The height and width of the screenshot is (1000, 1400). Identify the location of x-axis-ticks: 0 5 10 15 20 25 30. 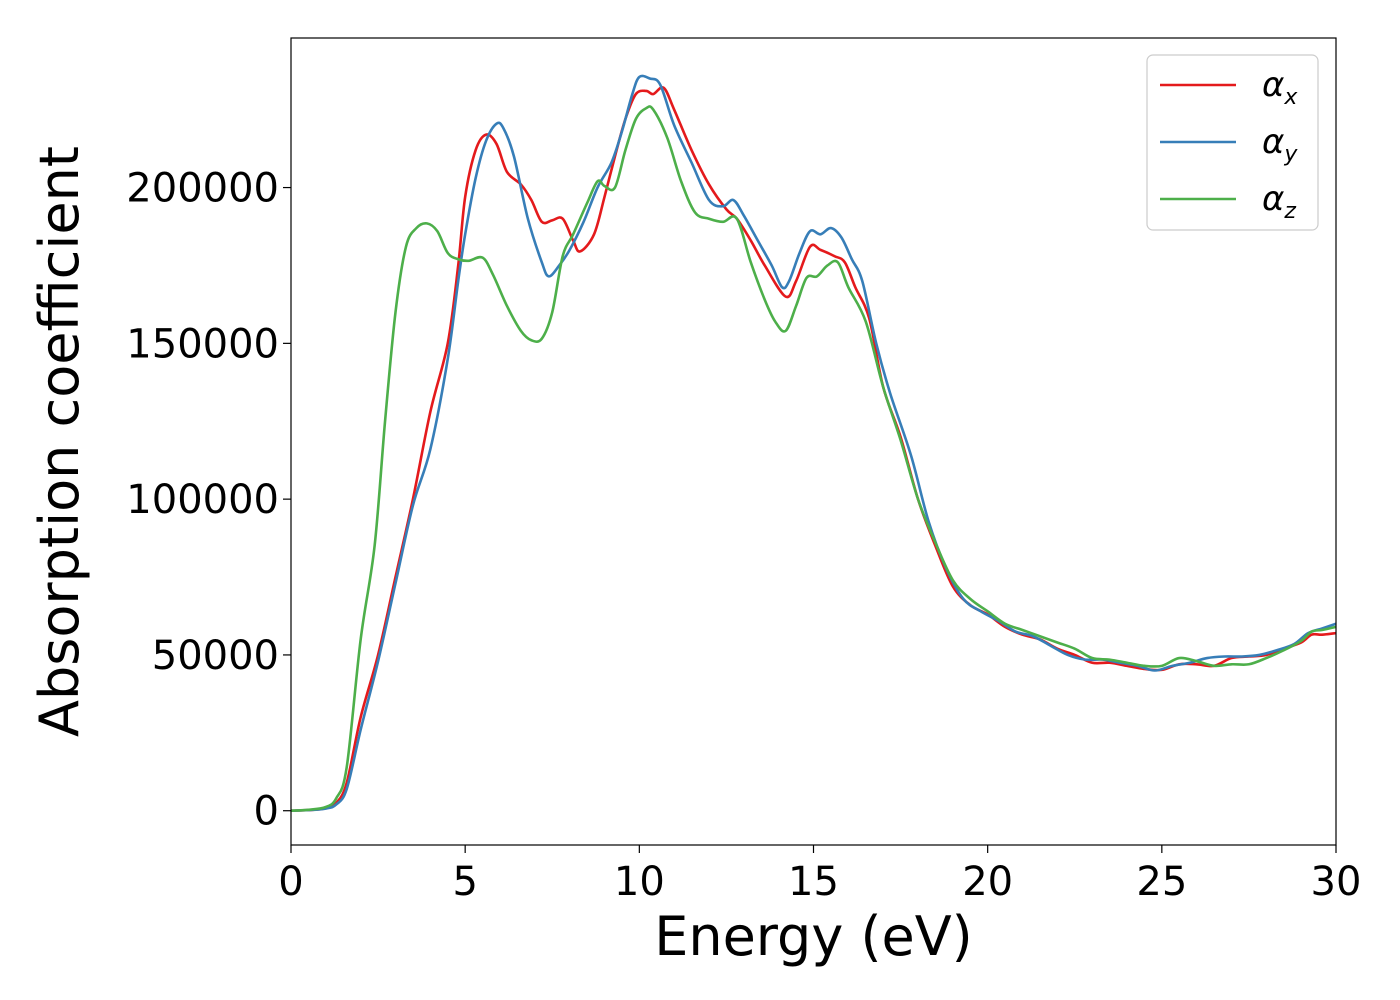
(819, 875).